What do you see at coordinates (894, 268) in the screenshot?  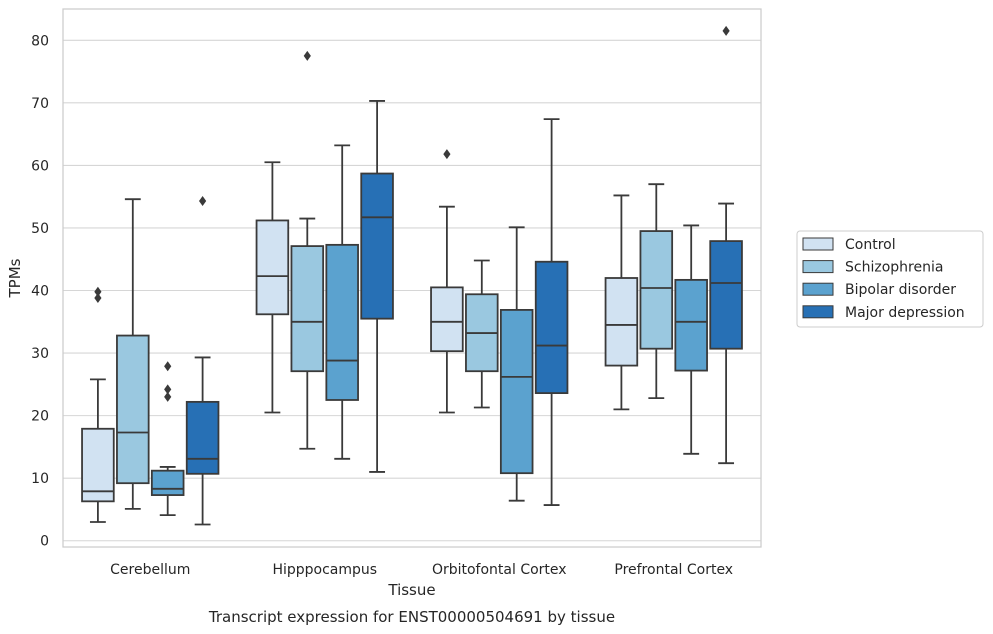 I see `legend-label: Schizophrenia` at bounding box center [894, 268].